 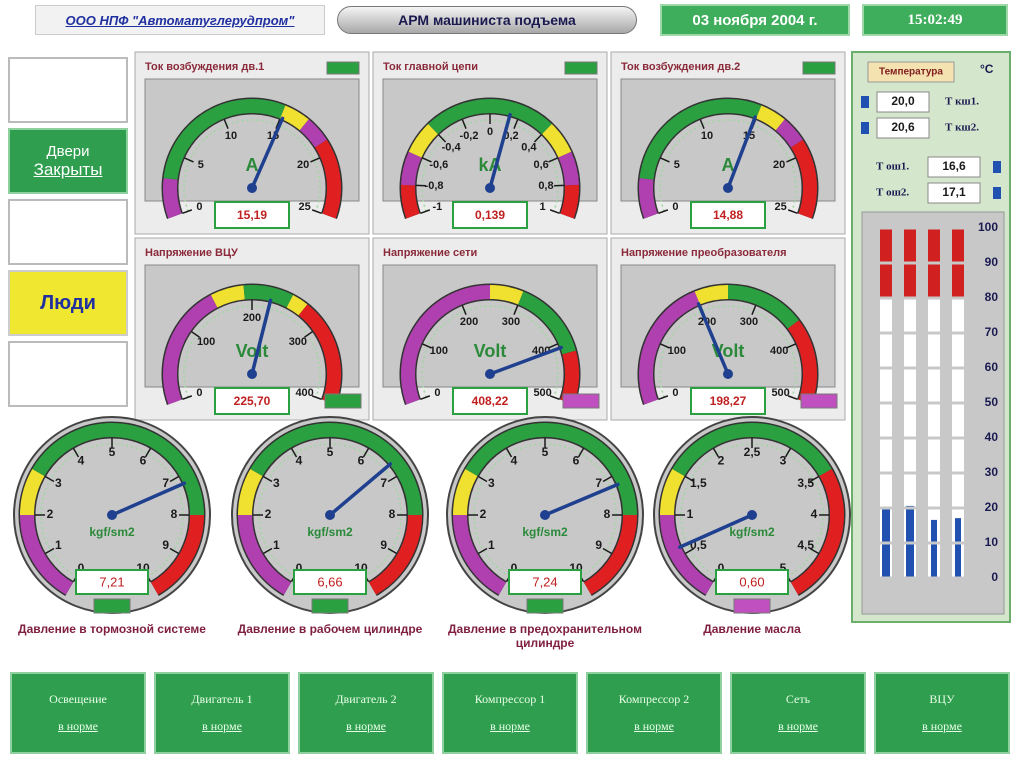 I want to click on gauge-tick-label: -0,8, so click(x=434, y=186).